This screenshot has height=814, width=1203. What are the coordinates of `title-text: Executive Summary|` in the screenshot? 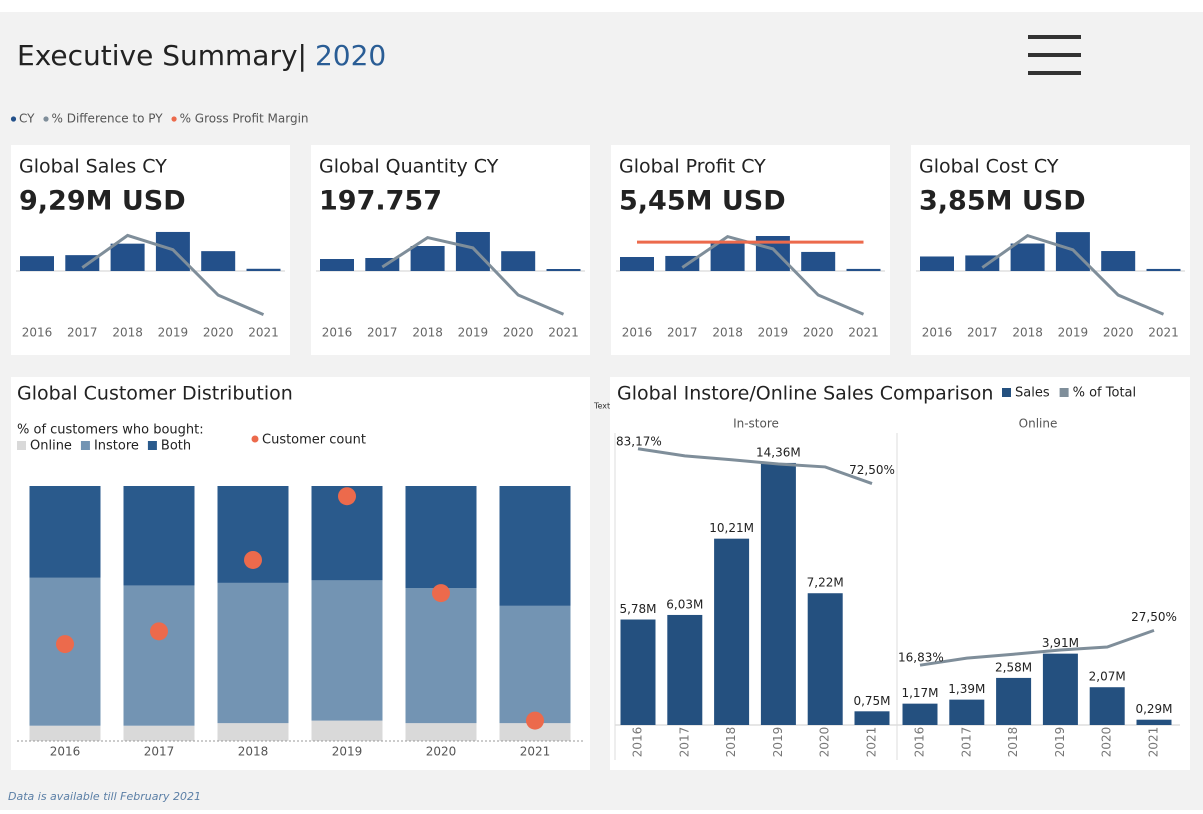 It's located at (162, 55).